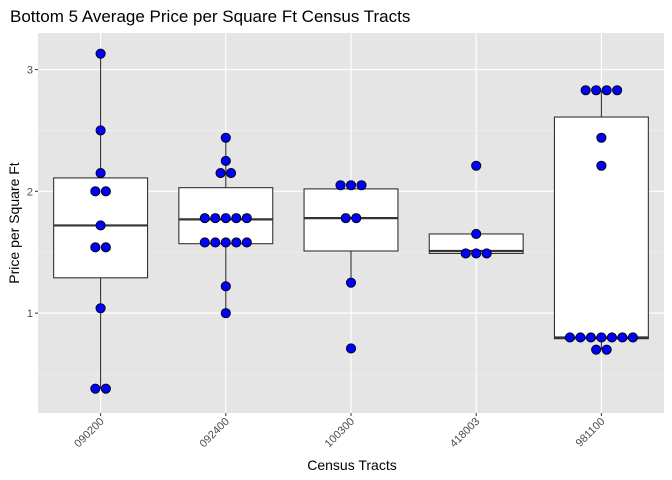 The width and height of the screenshot is (672, 480). I want to click on x-axis-label: Census Tracts, so click(351, 465).